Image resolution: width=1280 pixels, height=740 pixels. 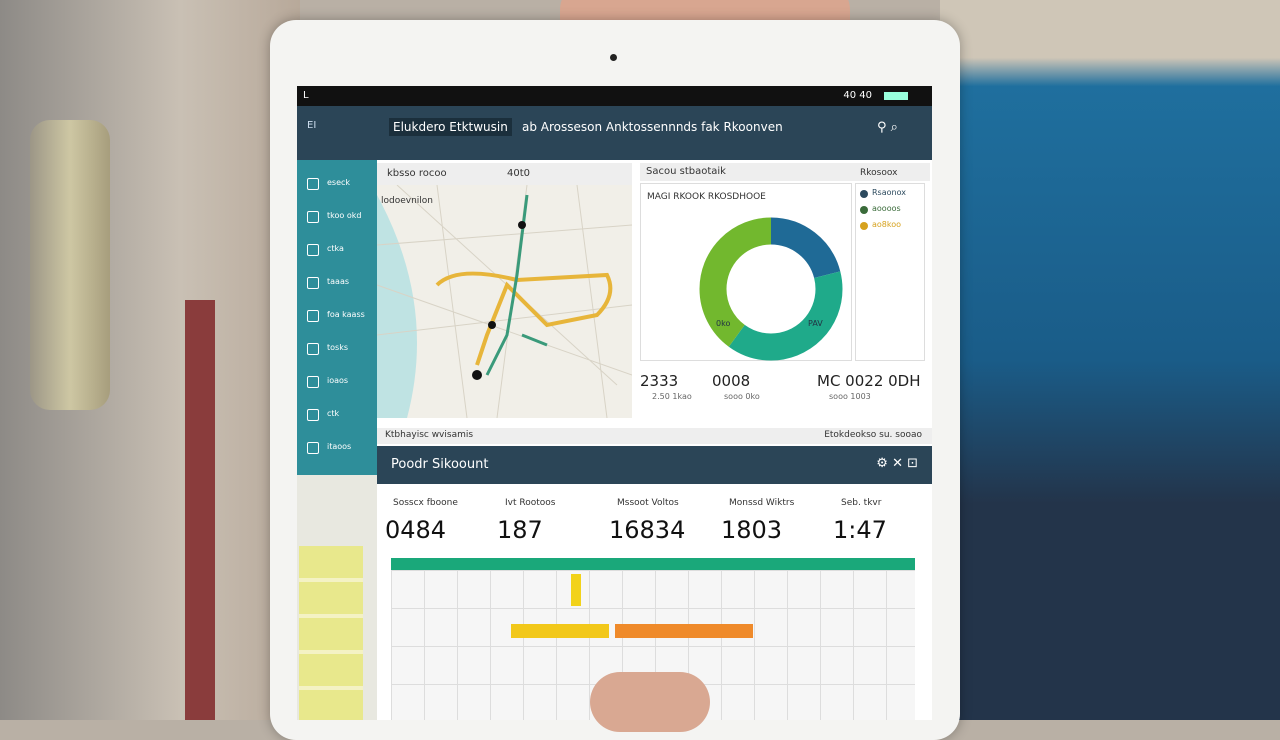 I want to click on donut-panel: MAGI RKOOK RKOSDHOOE 0ko PAV, so click(x=746, y=272).